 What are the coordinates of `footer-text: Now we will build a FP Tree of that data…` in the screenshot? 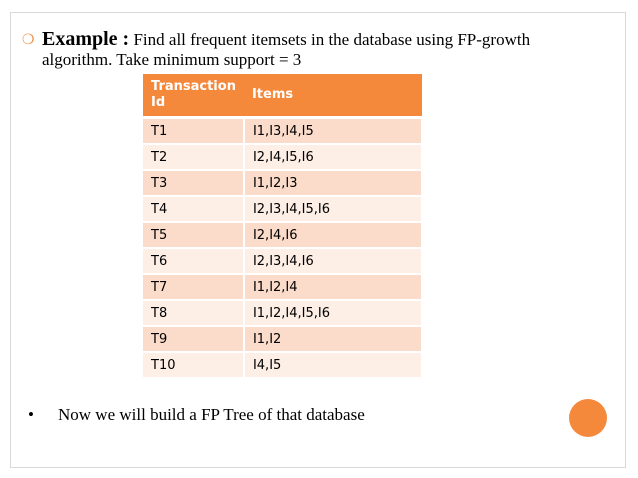 It's located at (211, 414).